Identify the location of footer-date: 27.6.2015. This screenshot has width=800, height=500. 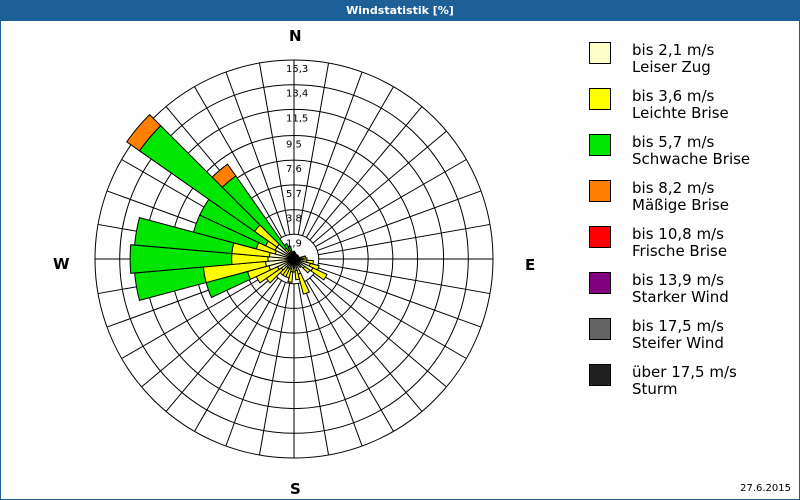
(765, 488).